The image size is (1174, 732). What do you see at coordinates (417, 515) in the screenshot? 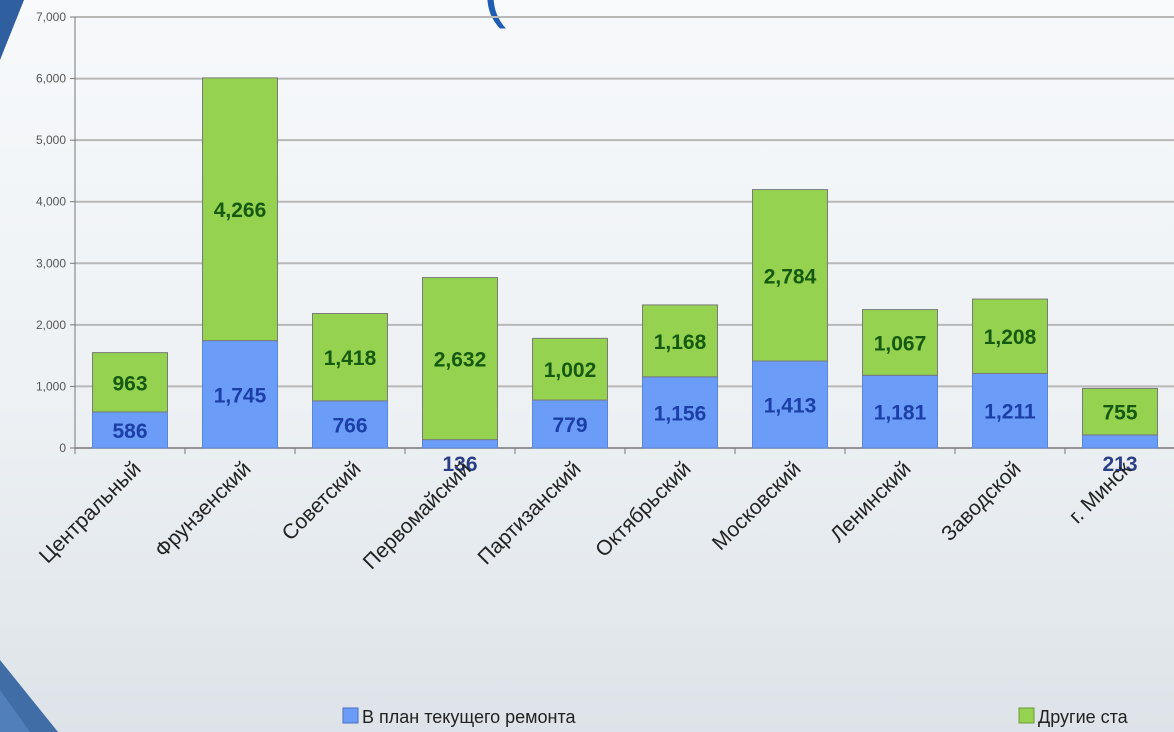
I see `category-label: Первомайский` at bounding box center [417, 515].